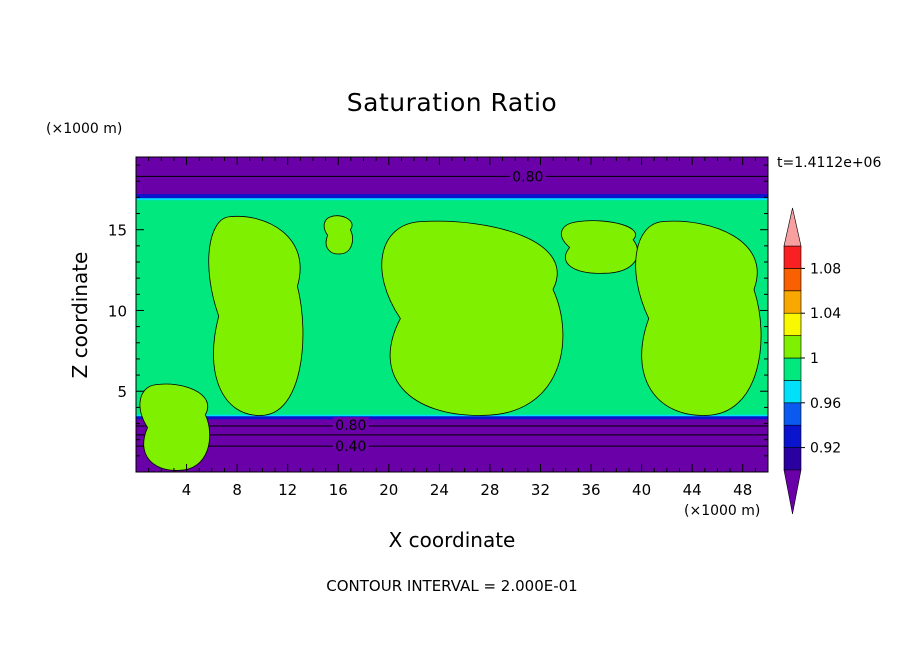 This screenshot has height=654, width=904. I want to click on chart-title: Saturation Ratio, so click(452, 102).